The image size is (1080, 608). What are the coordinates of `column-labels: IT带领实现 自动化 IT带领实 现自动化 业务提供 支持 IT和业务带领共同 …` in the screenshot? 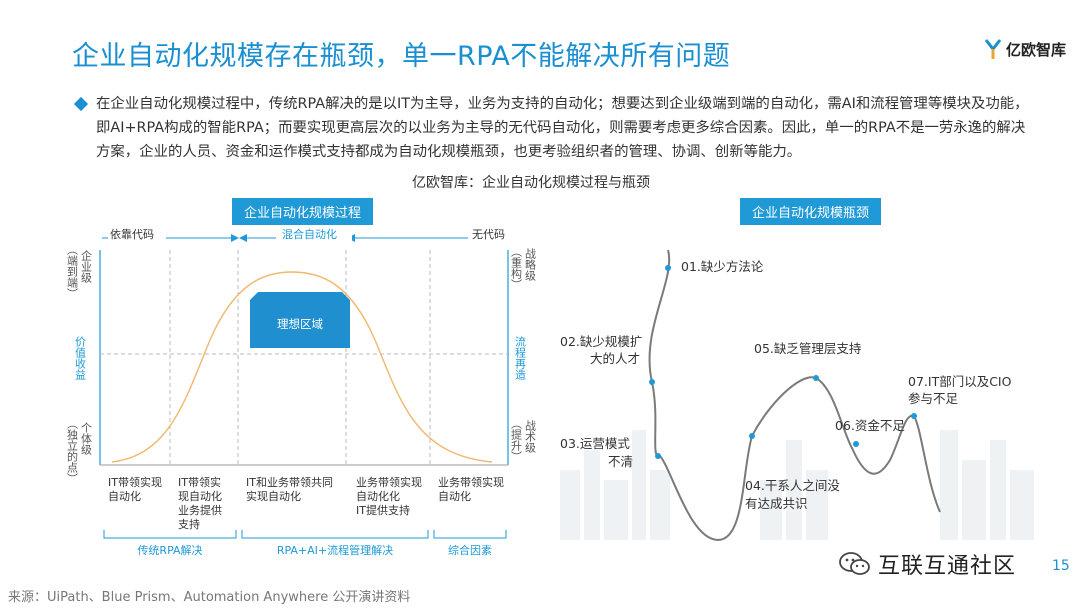 It's located at (306, 503).